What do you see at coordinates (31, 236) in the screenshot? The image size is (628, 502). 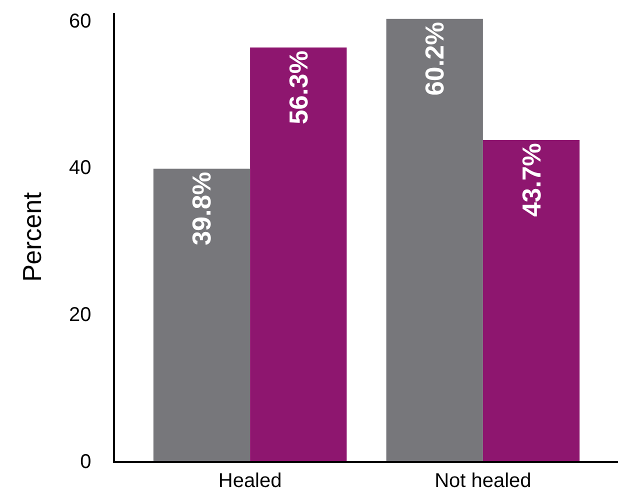 I see `y-axis-title: Percent` at bounding box center [31, 236].